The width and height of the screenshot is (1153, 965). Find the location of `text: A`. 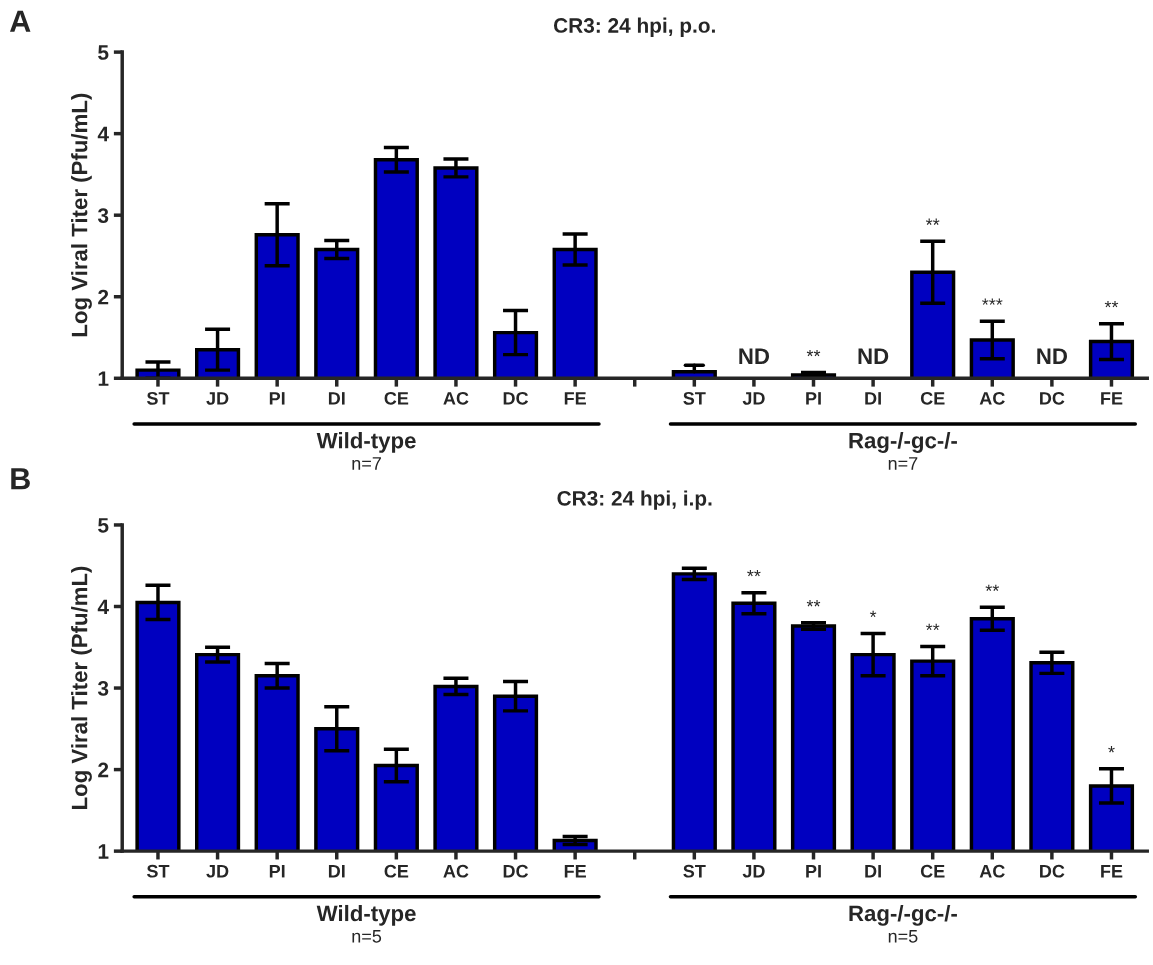

text: A is located at coordinates (20, 21).